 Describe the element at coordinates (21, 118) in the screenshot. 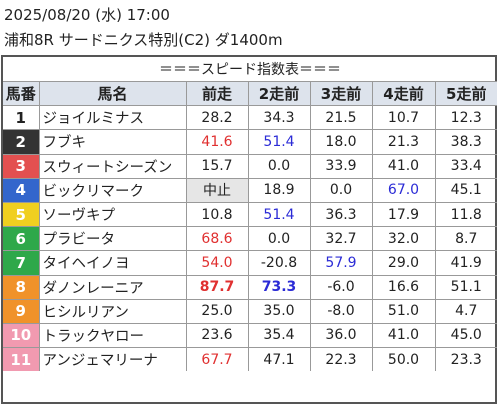

I see `horse-number: 1` at that location.